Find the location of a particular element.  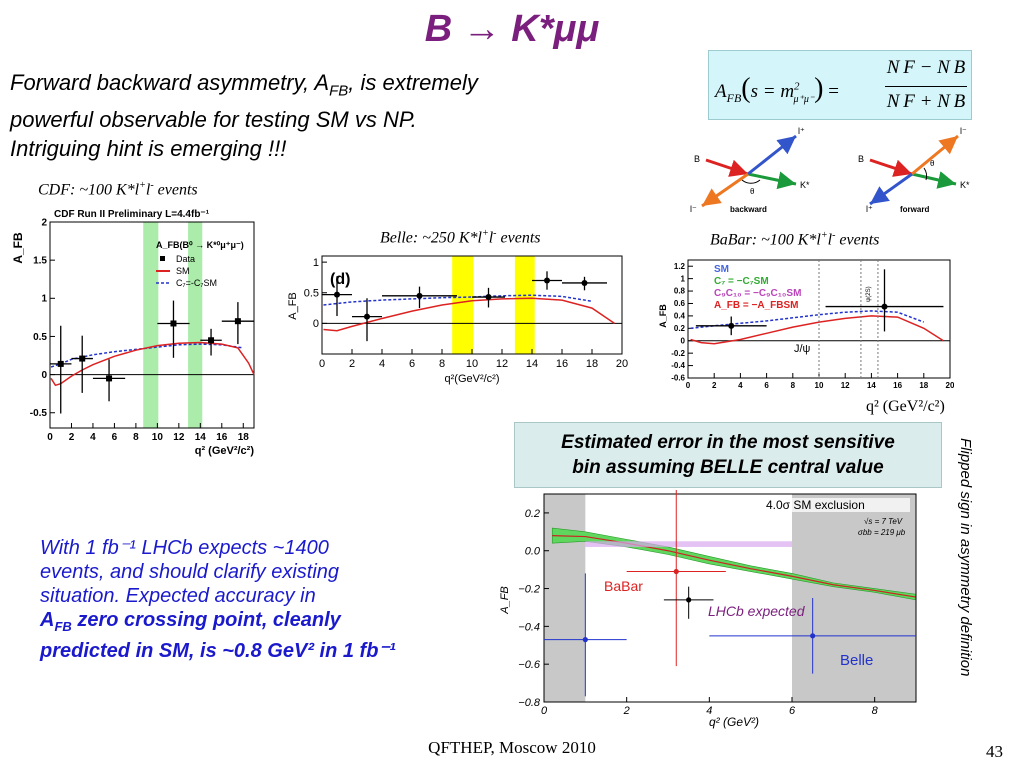

x-axis-label: q² (GeV²) is located at coordinates (734, 722).